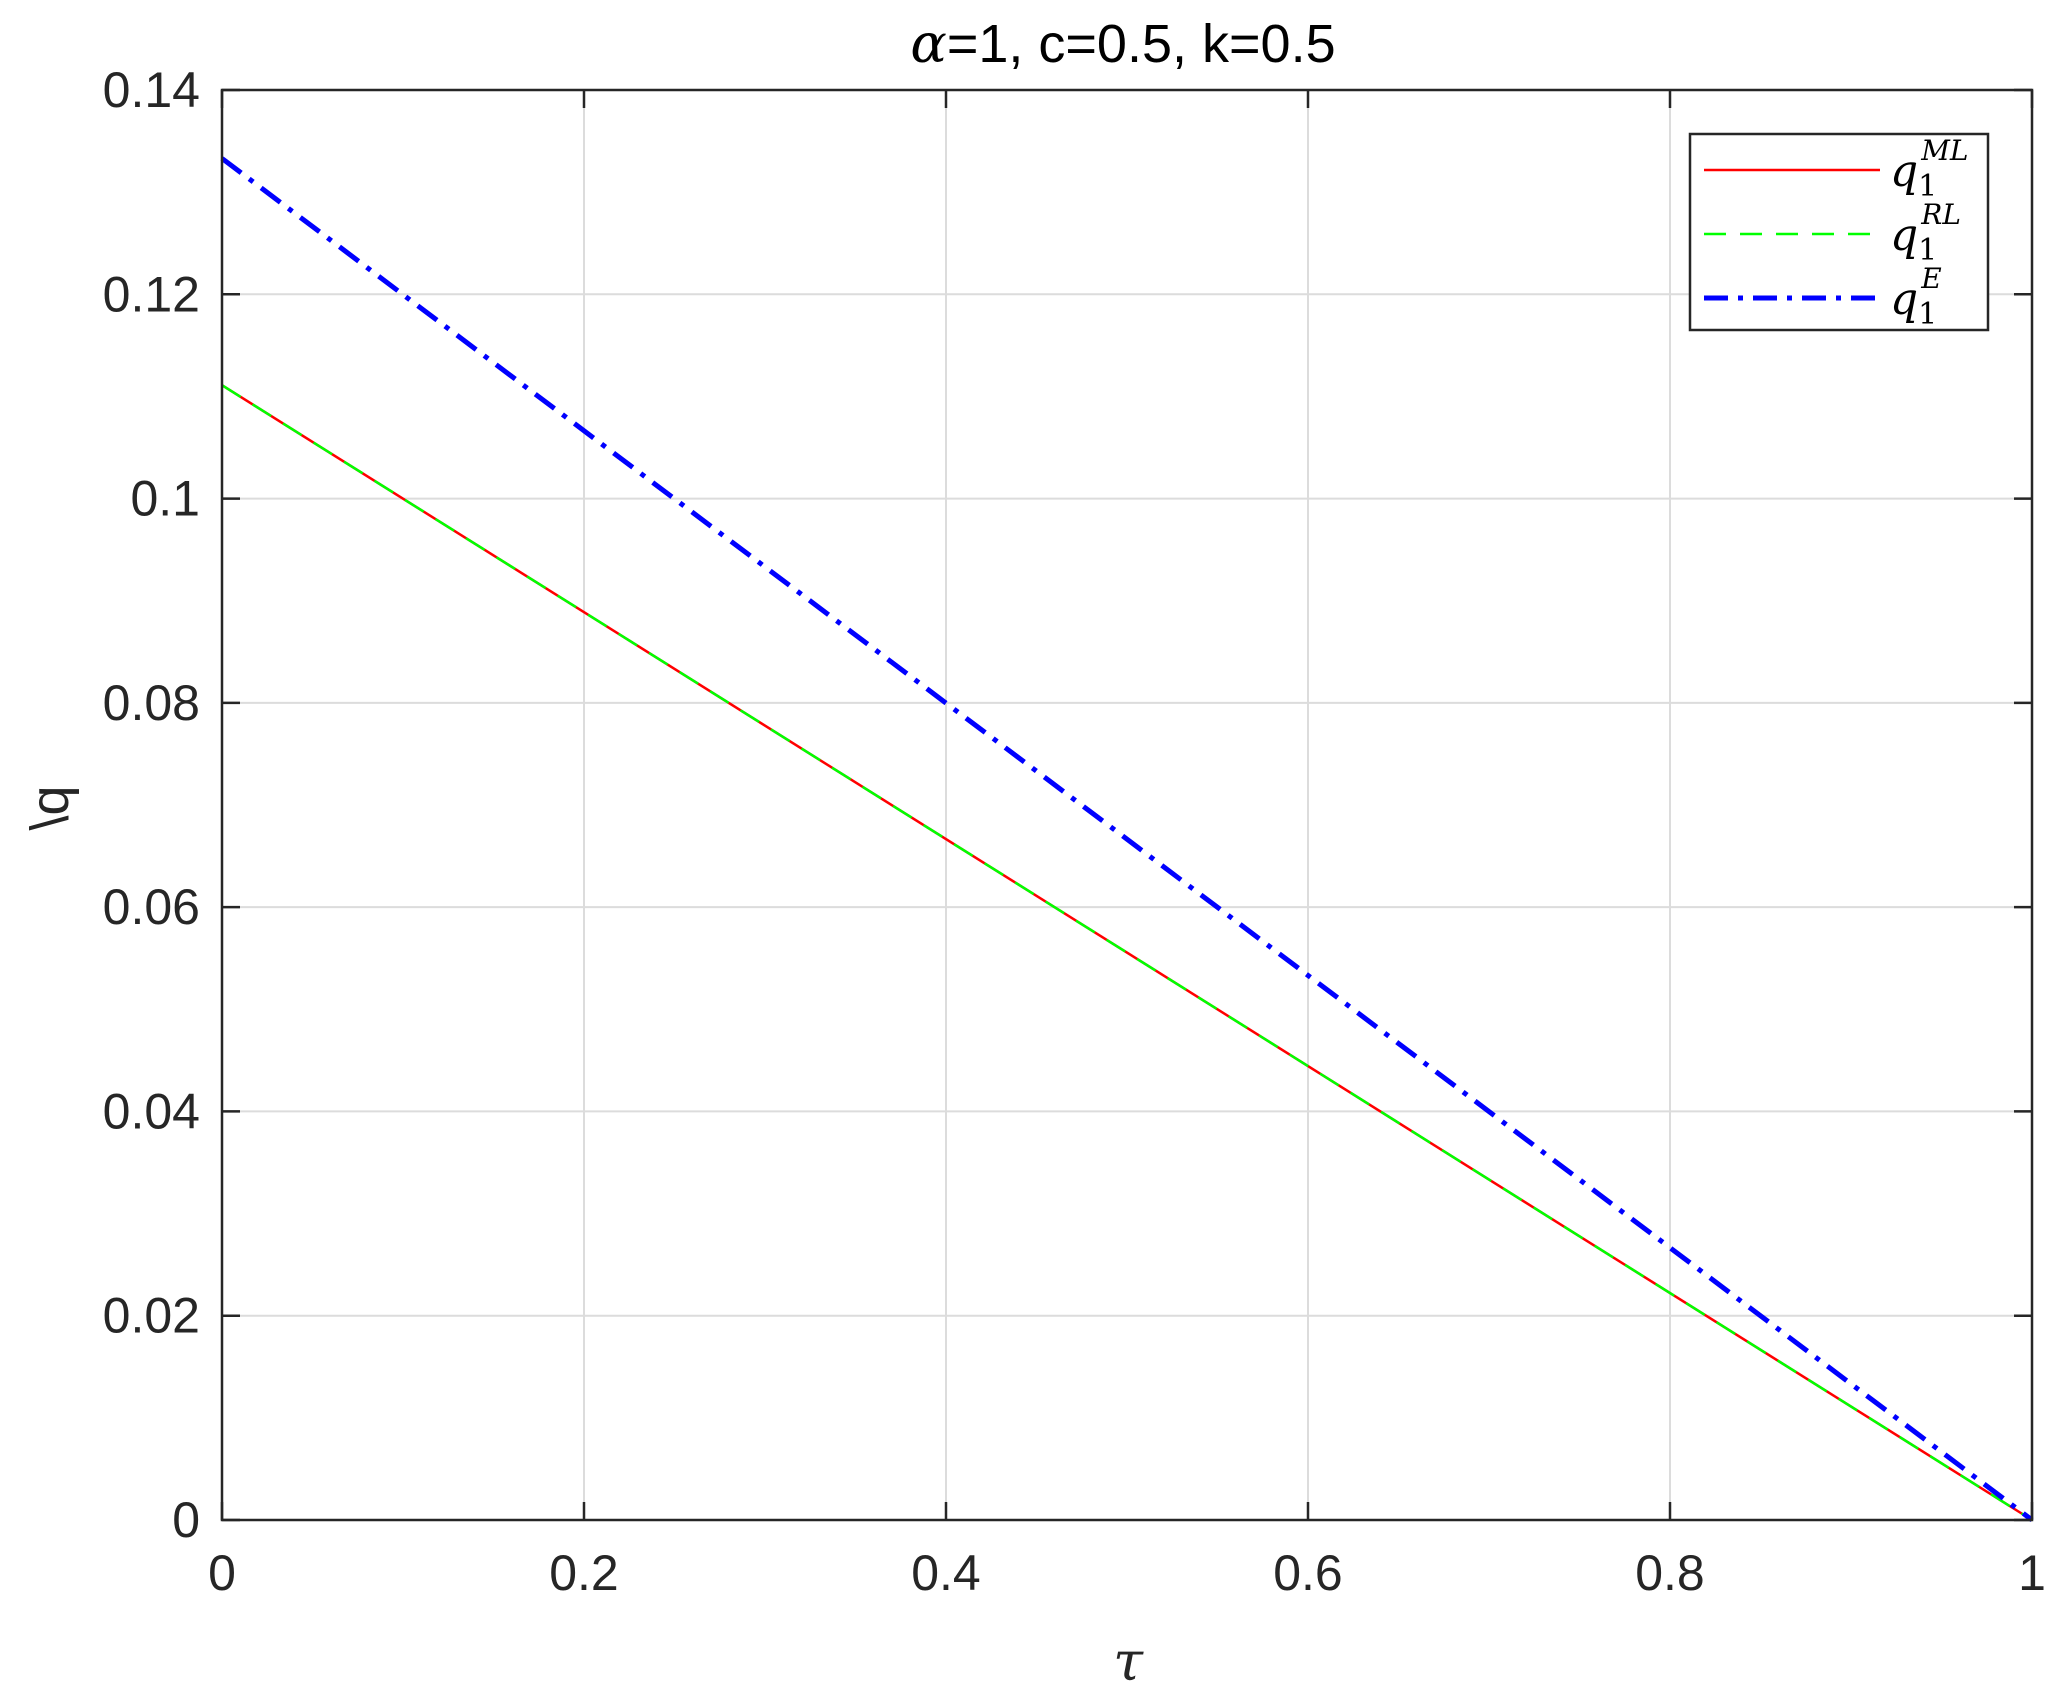  I want to click on x-tick-label: 0, so click(222, 1573).